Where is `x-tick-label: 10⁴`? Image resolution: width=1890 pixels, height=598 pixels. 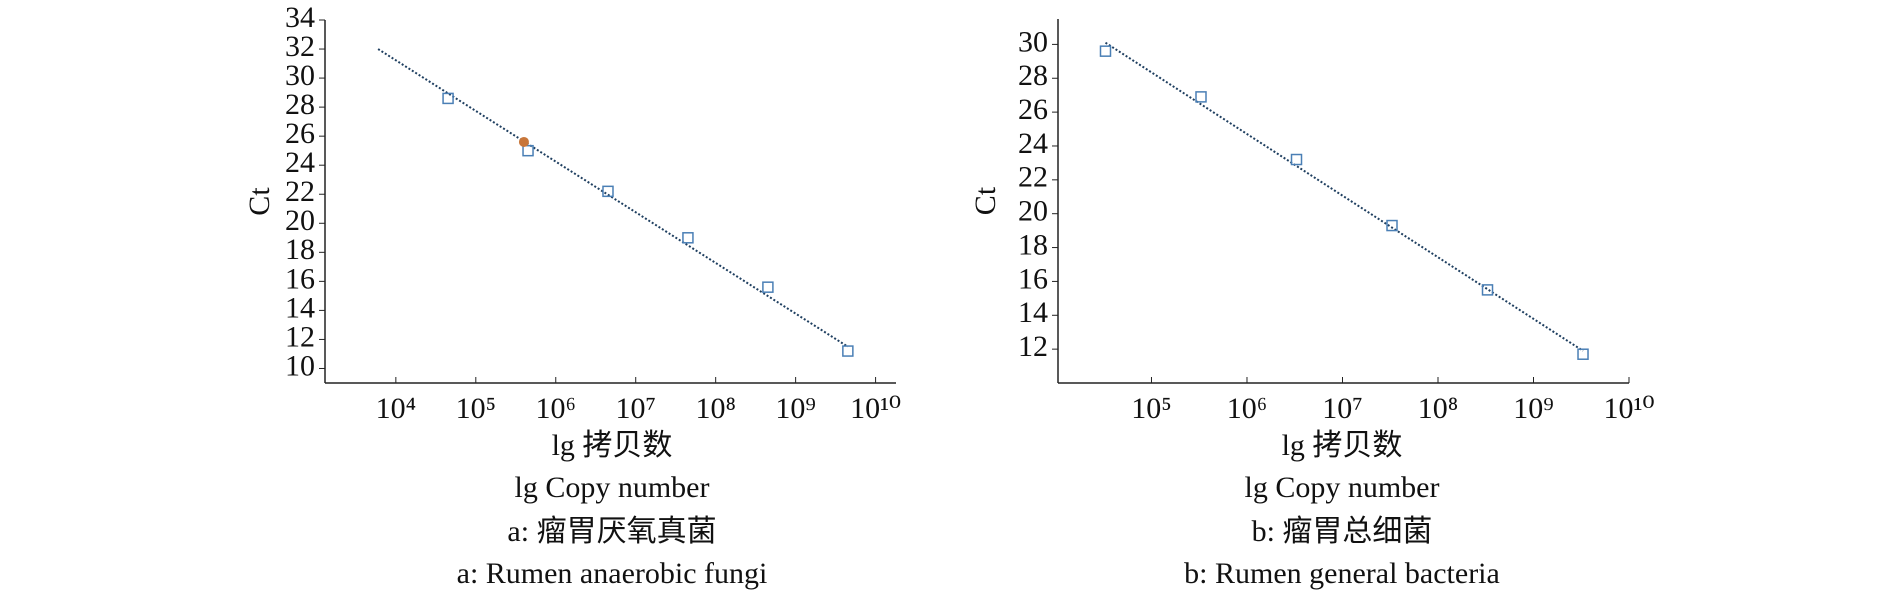
x-tick-label: 10⁴ is located at coordinates (396, 408).